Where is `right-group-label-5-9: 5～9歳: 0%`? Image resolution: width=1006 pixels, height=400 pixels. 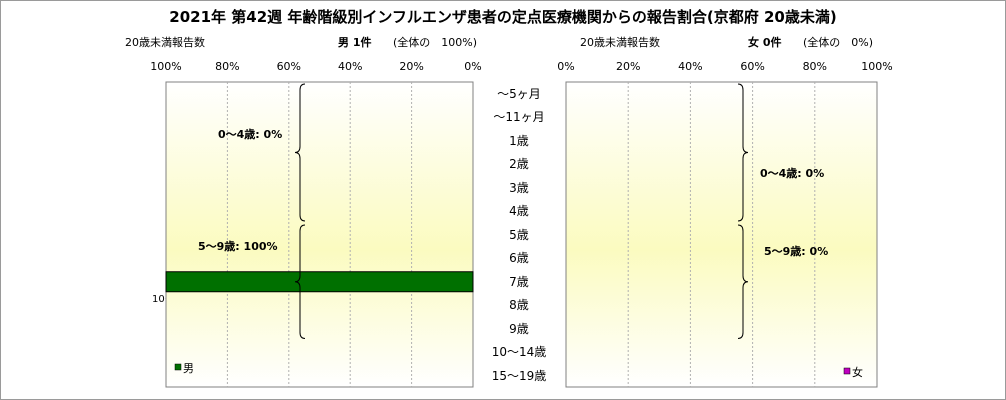
right-group-label-5-9: 5～9歳: 0% is located at coordinates (796, 251).